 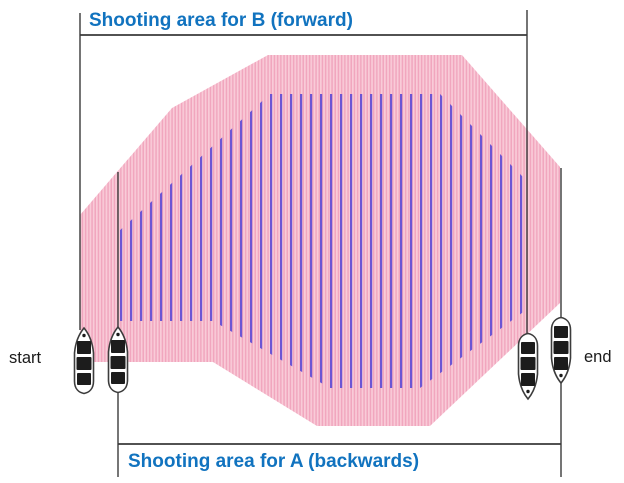 I want to click on boat-end-inner-icon, so click(x=528, y=366).